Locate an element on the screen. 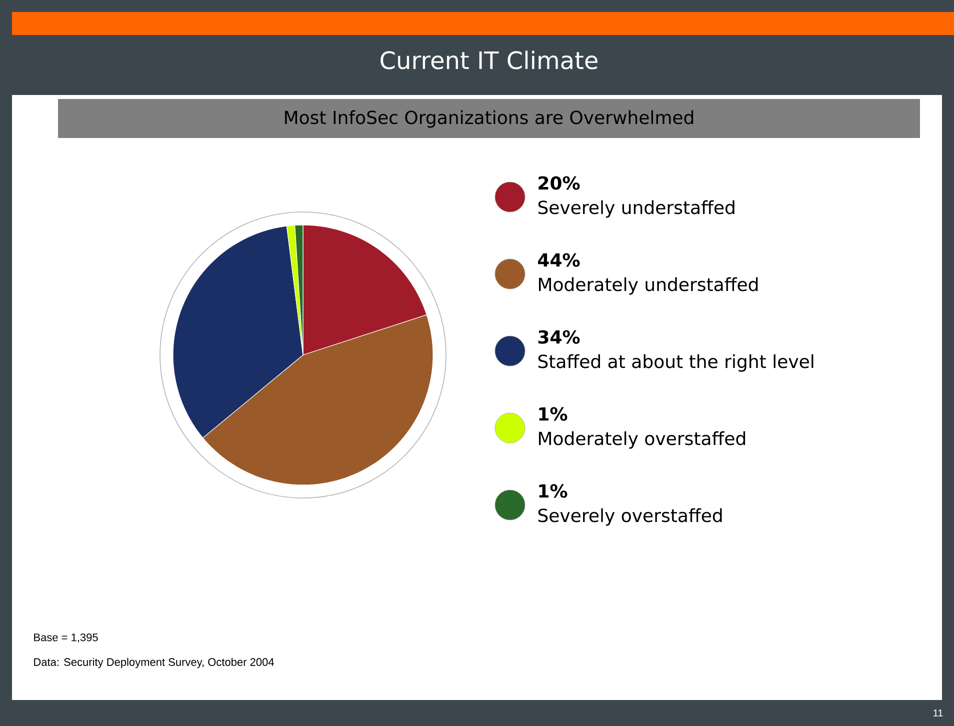  text: Data: Security Deployment Survey, October 2004 is located at coordinates (154, 663).